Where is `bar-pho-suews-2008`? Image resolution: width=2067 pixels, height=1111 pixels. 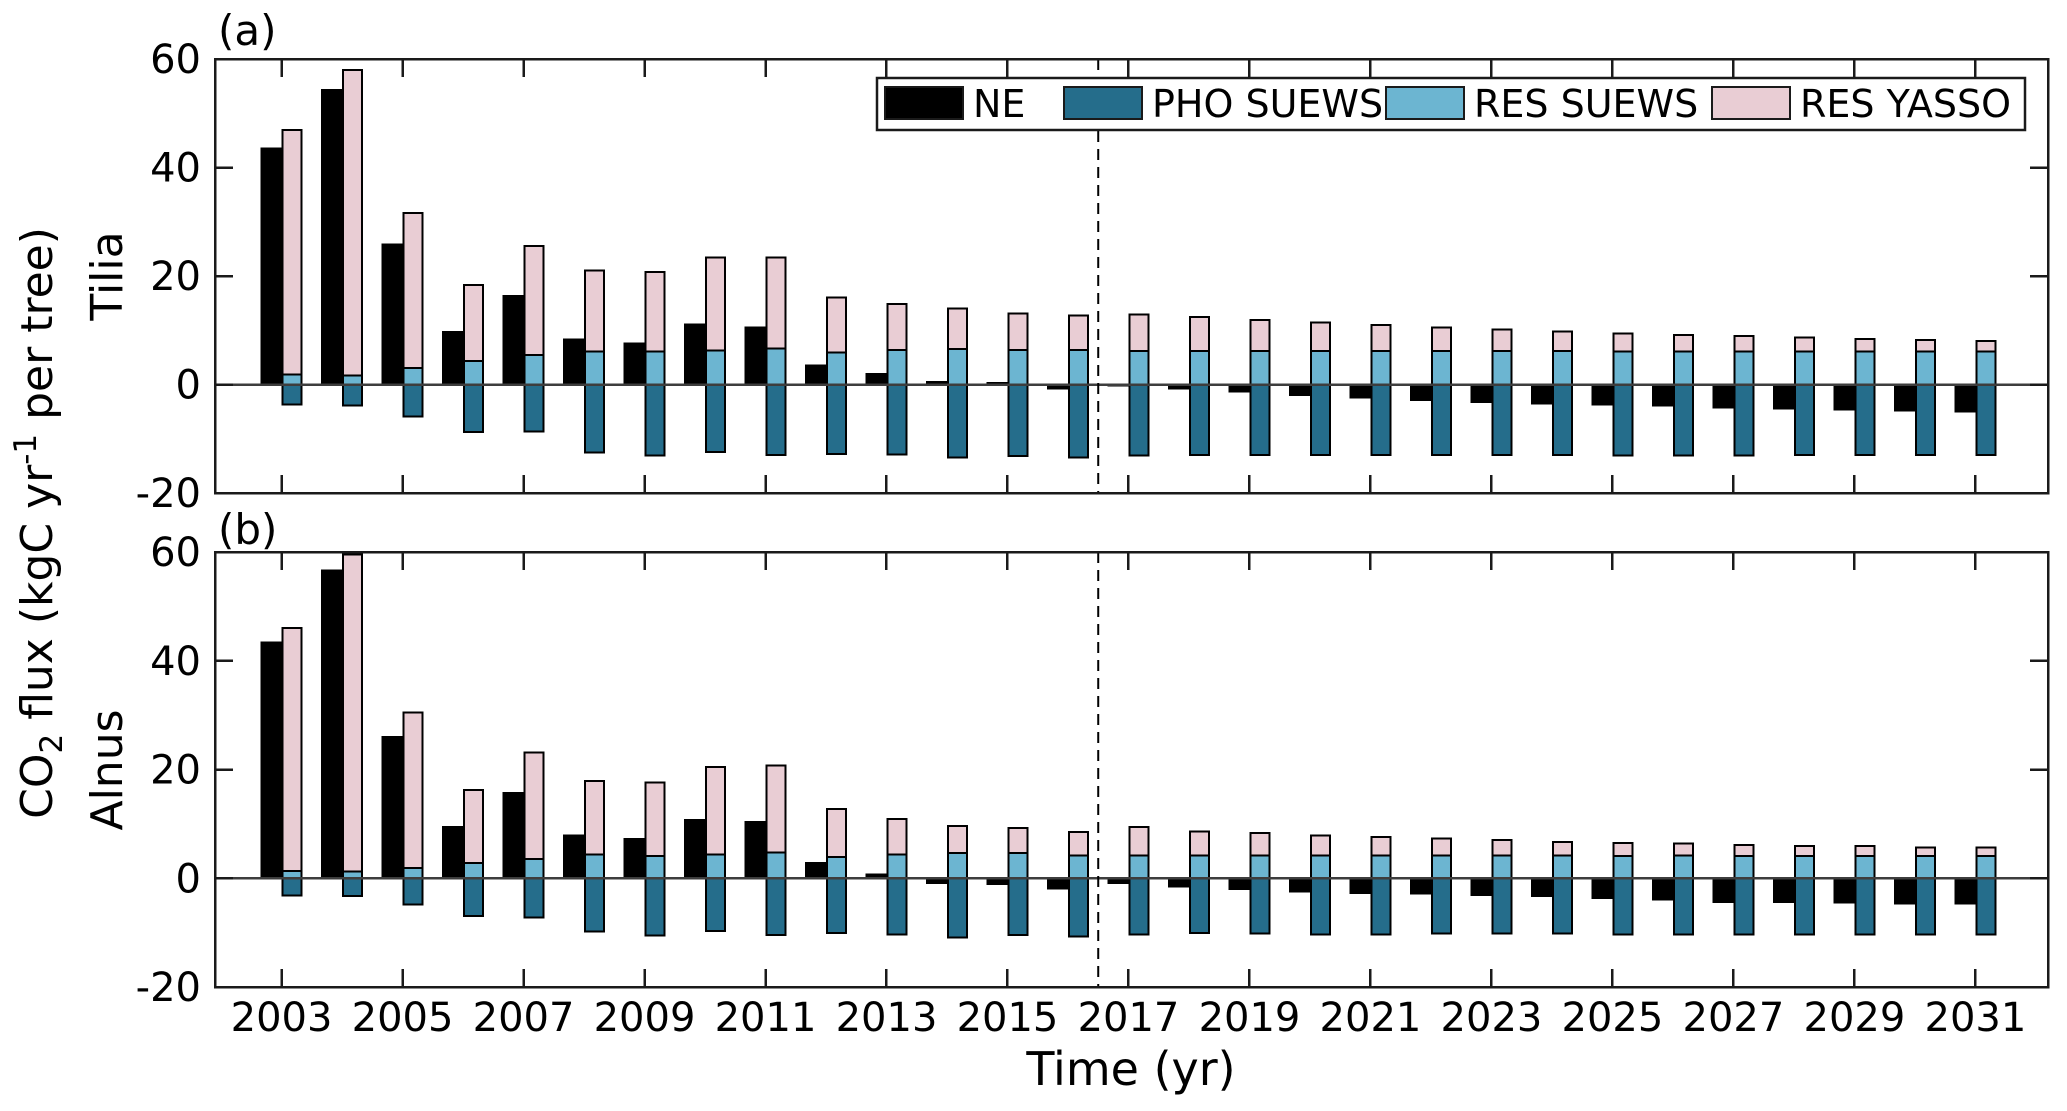
bar-pho-suews-2008 is located at coordinates (595, 418).